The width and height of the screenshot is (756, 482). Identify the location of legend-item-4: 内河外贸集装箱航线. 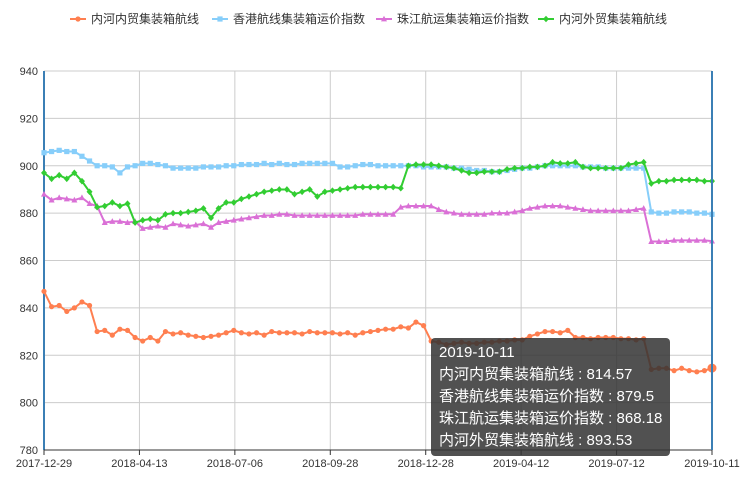
(602, 18).